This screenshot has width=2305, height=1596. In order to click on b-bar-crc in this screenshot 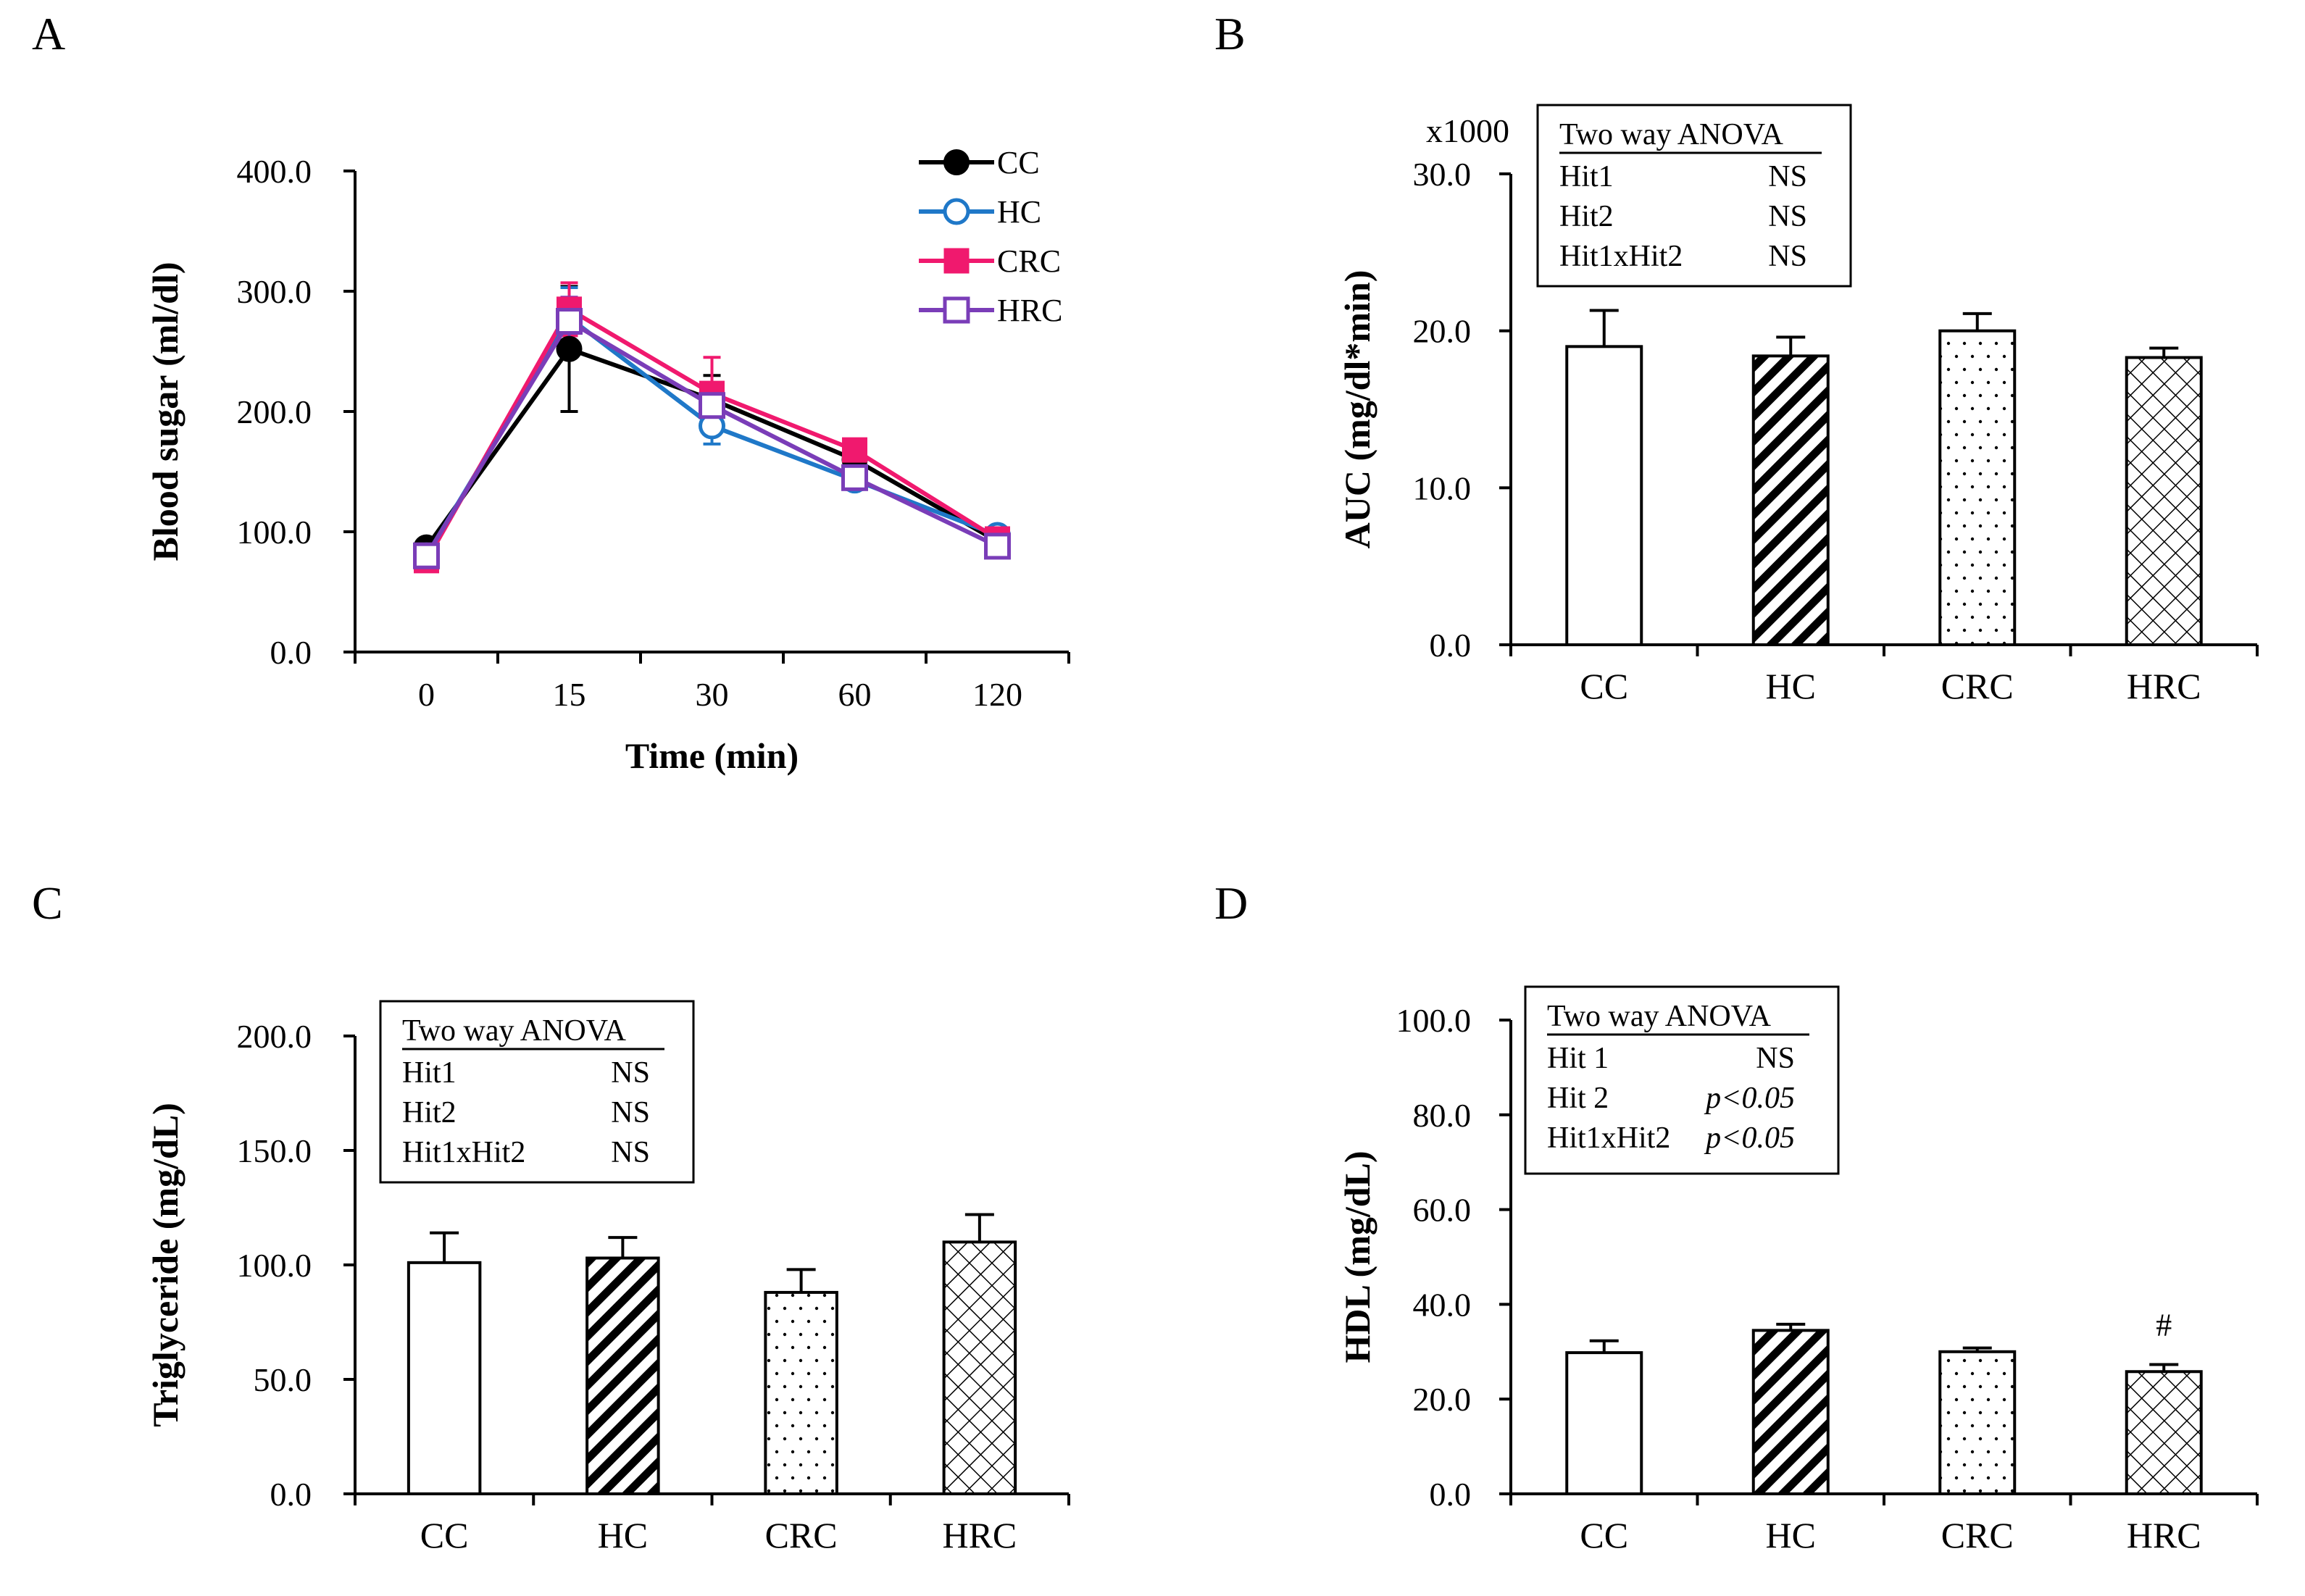, I will do `click(1977, 487)`.